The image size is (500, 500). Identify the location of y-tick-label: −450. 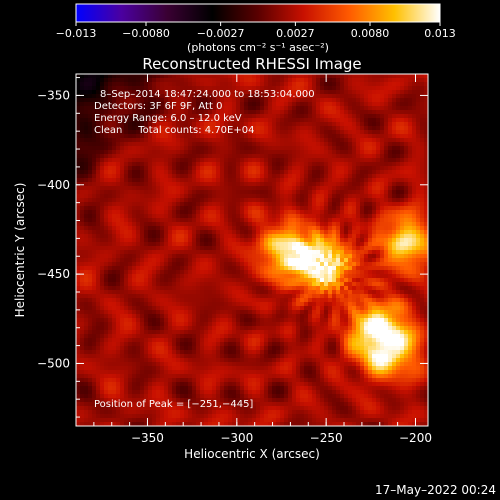
(53, 274).